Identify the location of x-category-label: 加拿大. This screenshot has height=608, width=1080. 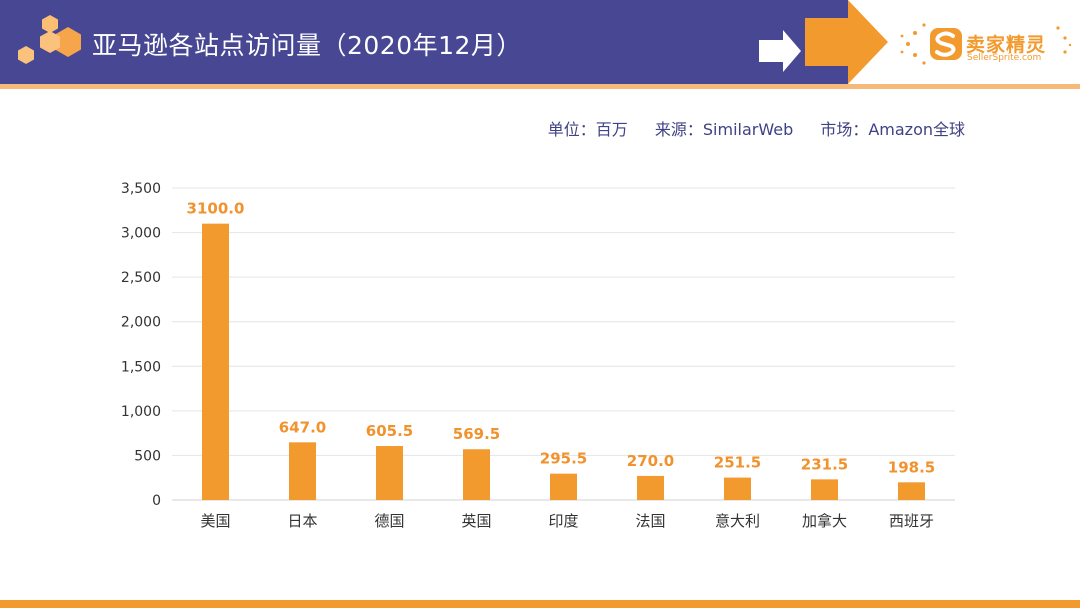
(824, 521).